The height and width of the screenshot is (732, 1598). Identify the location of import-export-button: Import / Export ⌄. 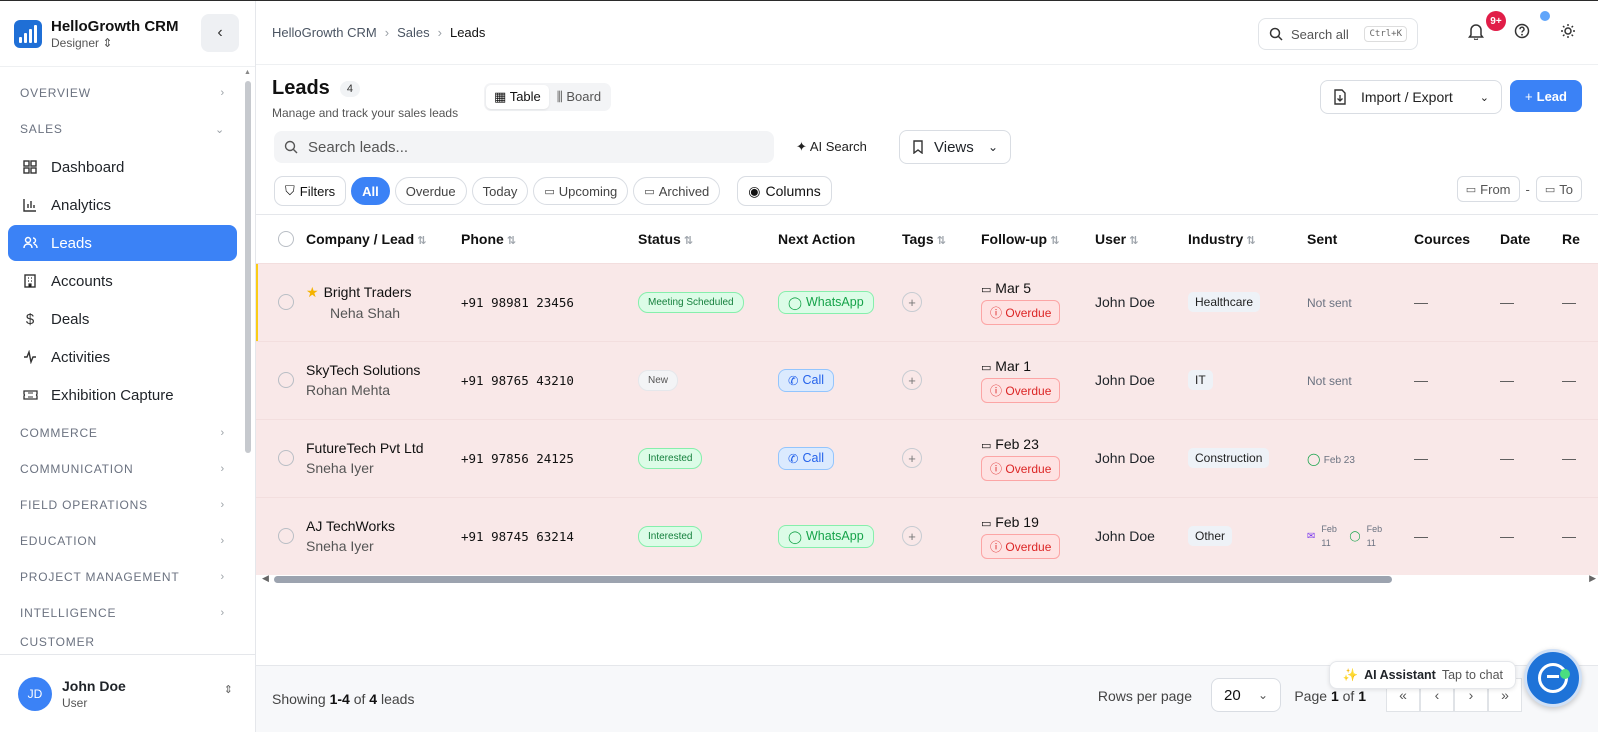
(1411, 97).